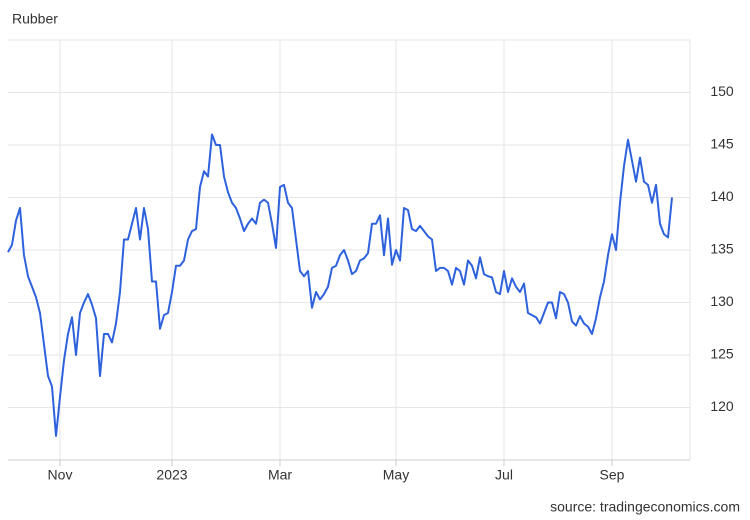 This screenshot has height=520, width=750. What do you see at coordinates (722, 249) in the screenshot?
I see `y-tick-label: 135` at bounding box center [722, 249].